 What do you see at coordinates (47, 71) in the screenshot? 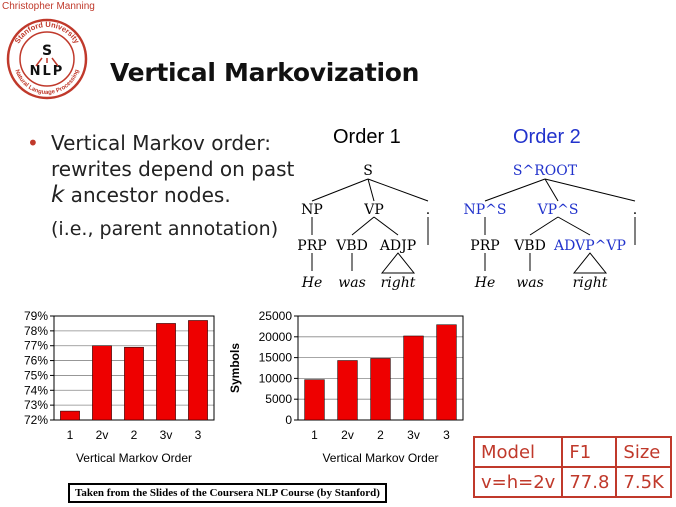
I see `logo-nlp: NLP` at bounding box center [47, 71].